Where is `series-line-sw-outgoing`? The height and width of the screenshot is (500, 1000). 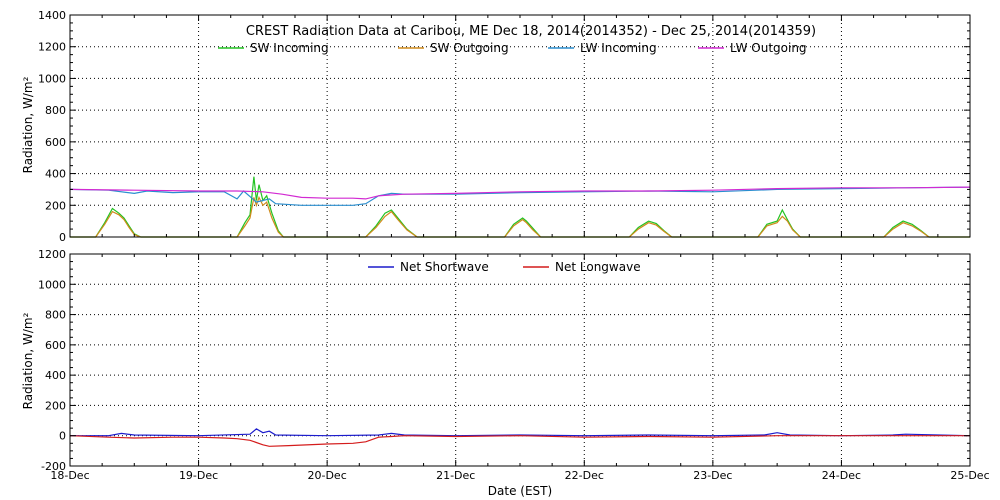 series-line-sw-outgoing is located at coordinates (520, 216).